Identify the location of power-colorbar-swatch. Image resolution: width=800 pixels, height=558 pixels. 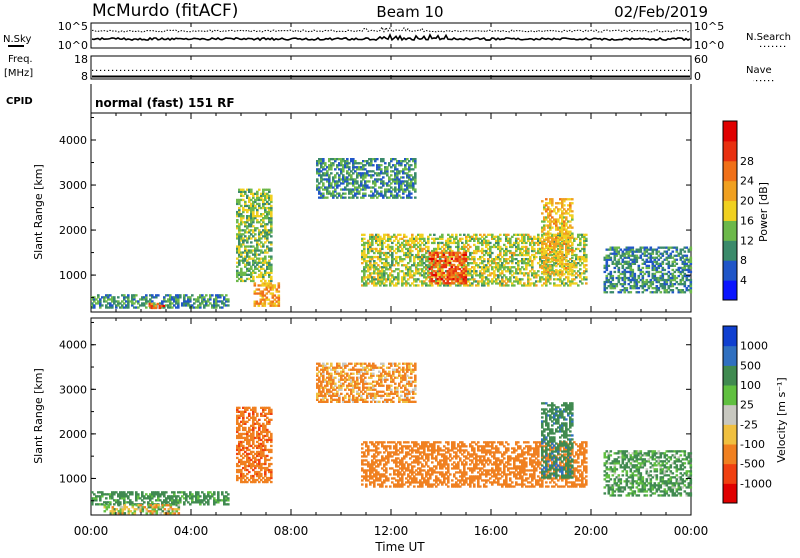
(730, 211).